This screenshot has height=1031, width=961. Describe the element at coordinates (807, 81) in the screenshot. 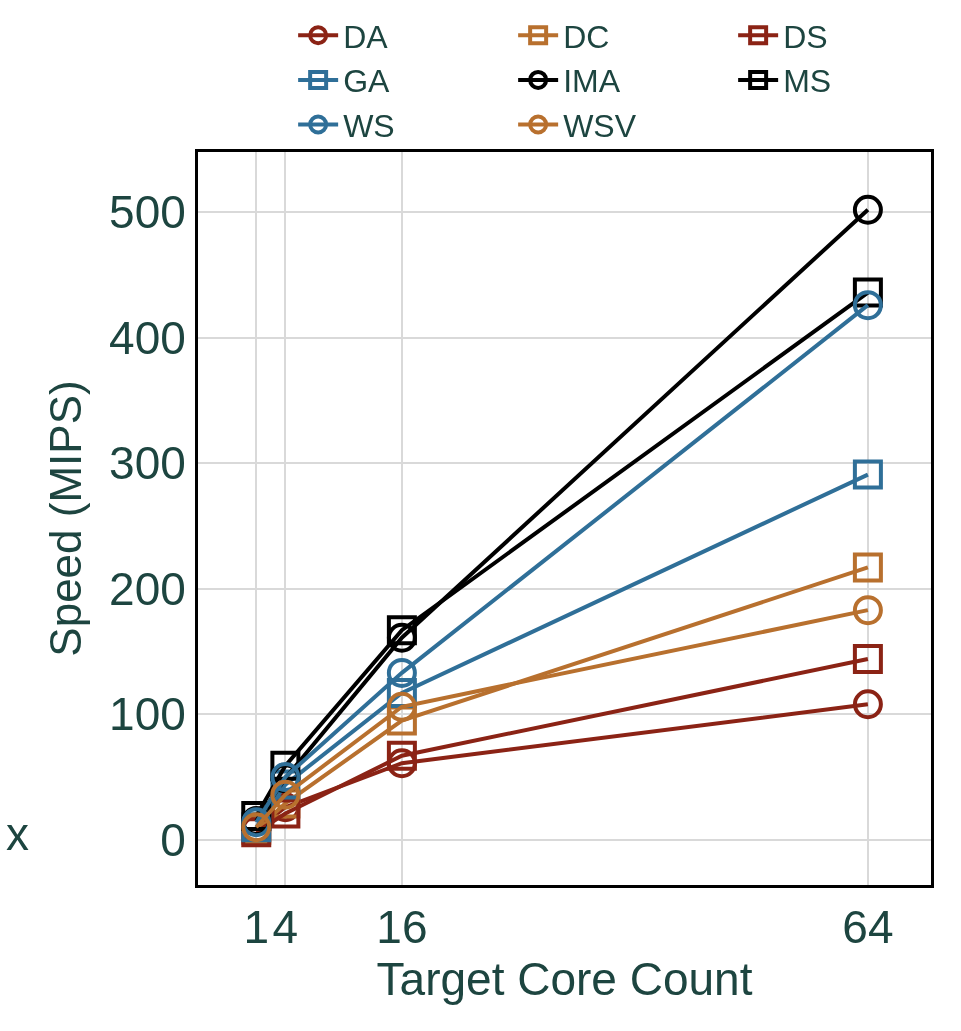

I see `legend-label: MS` at that location.